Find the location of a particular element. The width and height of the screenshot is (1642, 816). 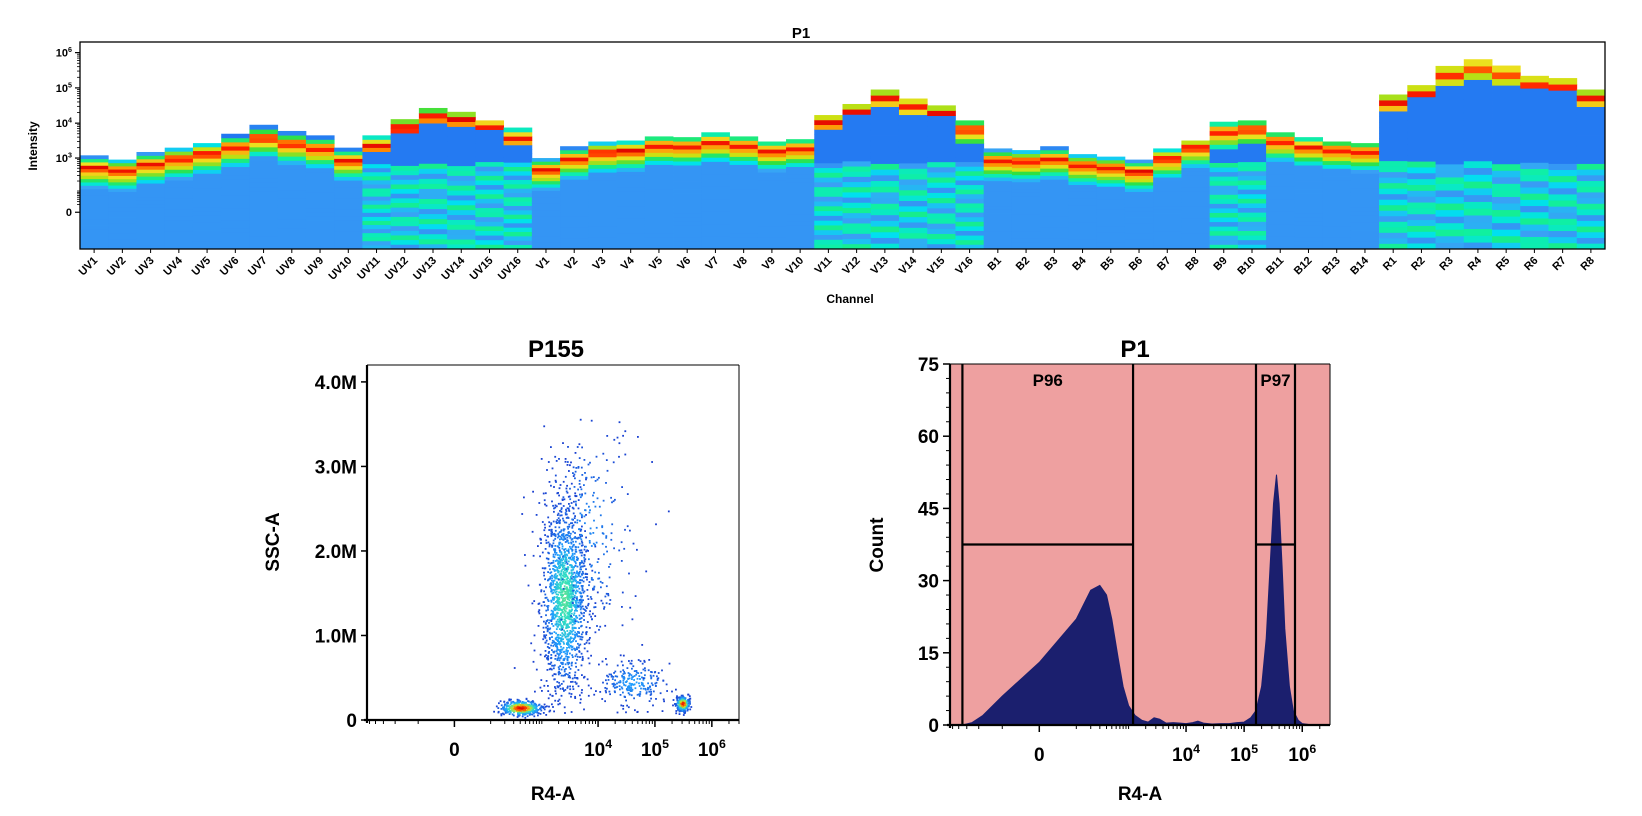

spectrum-cell-UV6 is located at coordinates (235, 152).